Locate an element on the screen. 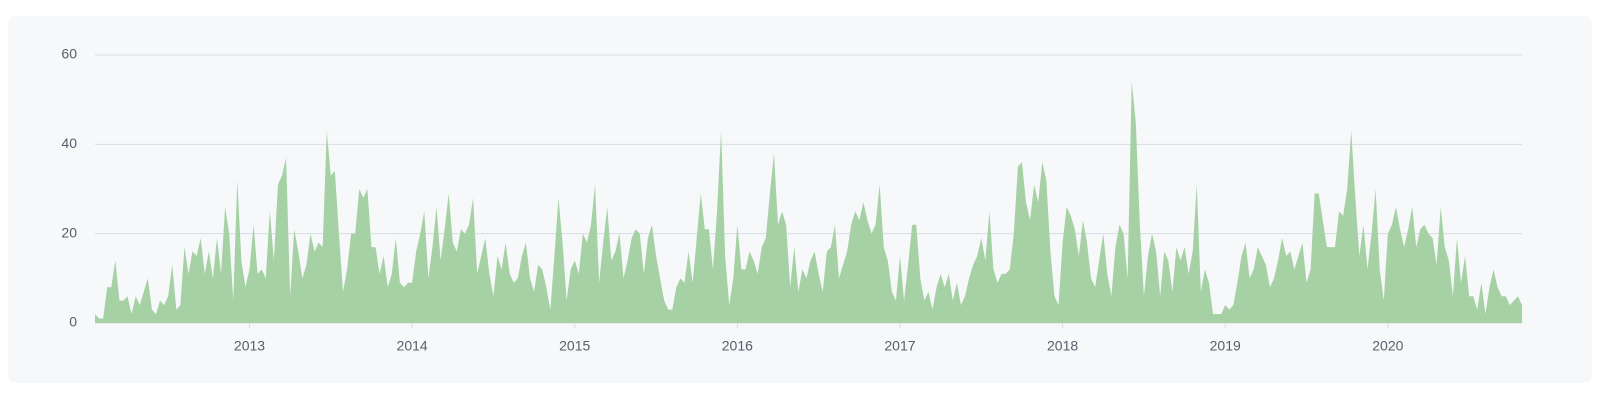 Image resolution: width=1600 pixels, height=409 pixels. x-tick-label: 2020 is located at coordinates (1387, 346).